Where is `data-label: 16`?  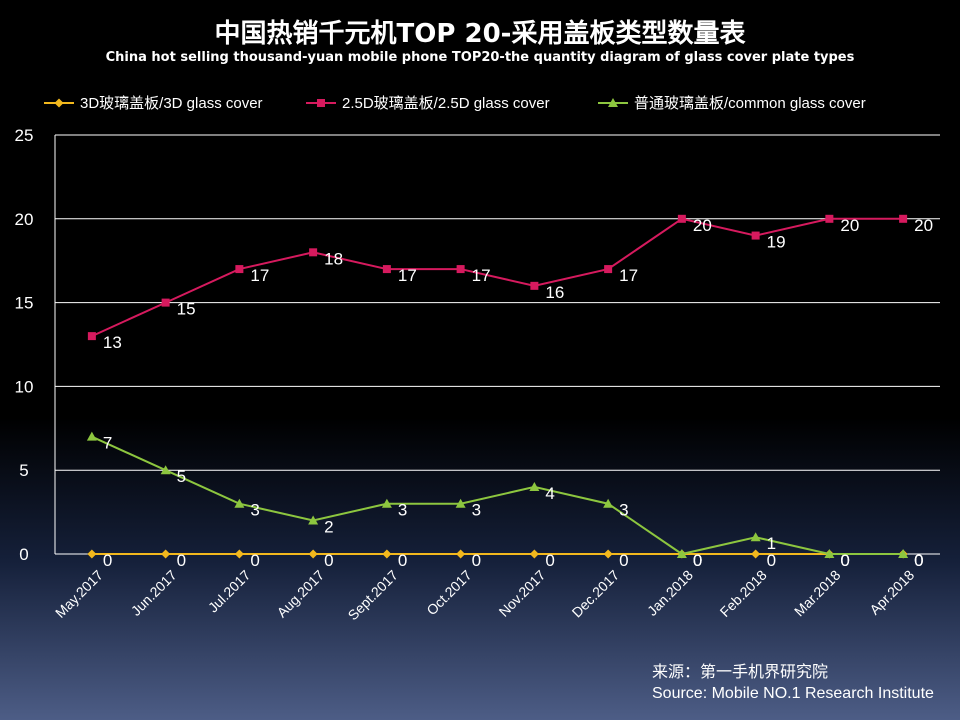
data-label: 16 is located at coordinates (554, 292).